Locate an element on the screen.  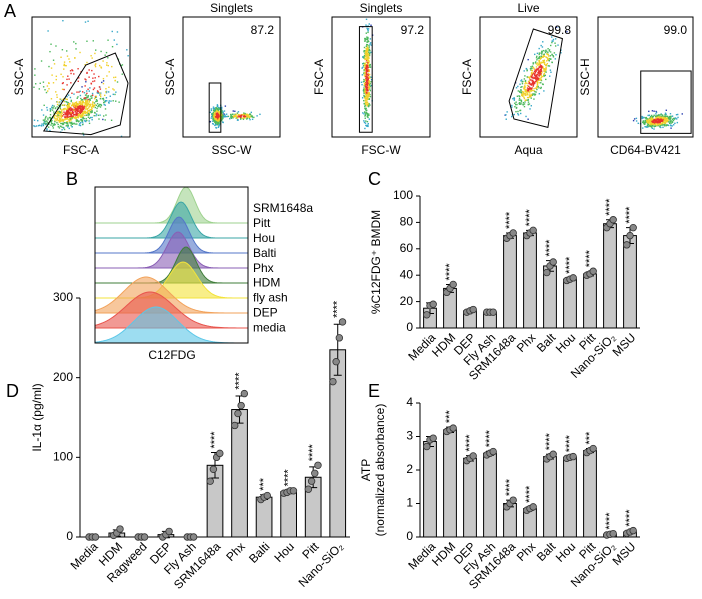
bar is located at coordinates (470, 497).